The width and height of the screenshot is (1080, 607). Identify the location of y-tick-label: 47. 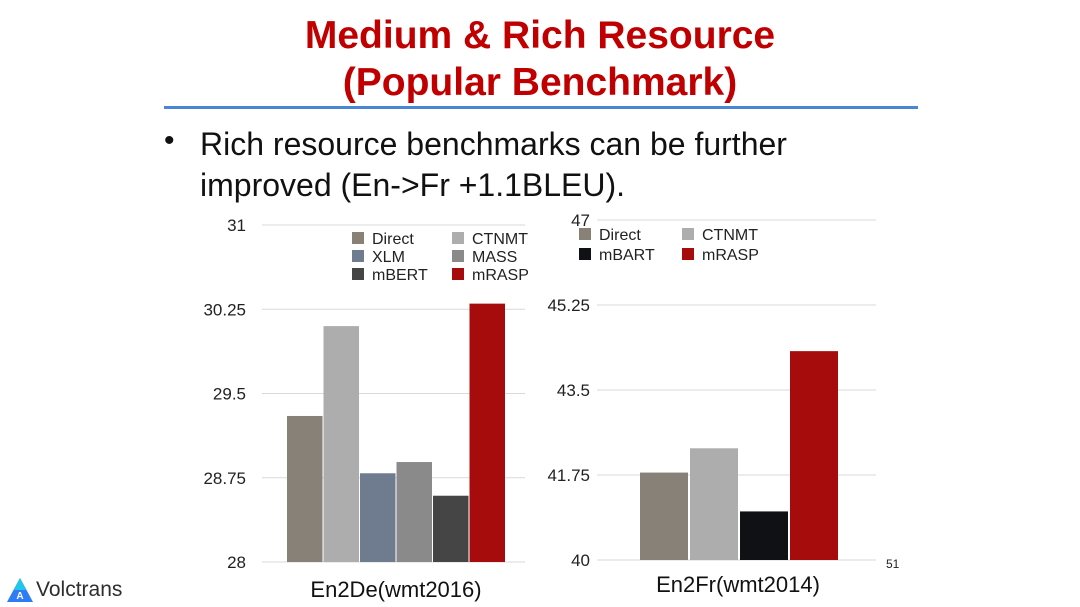
(580, 220).